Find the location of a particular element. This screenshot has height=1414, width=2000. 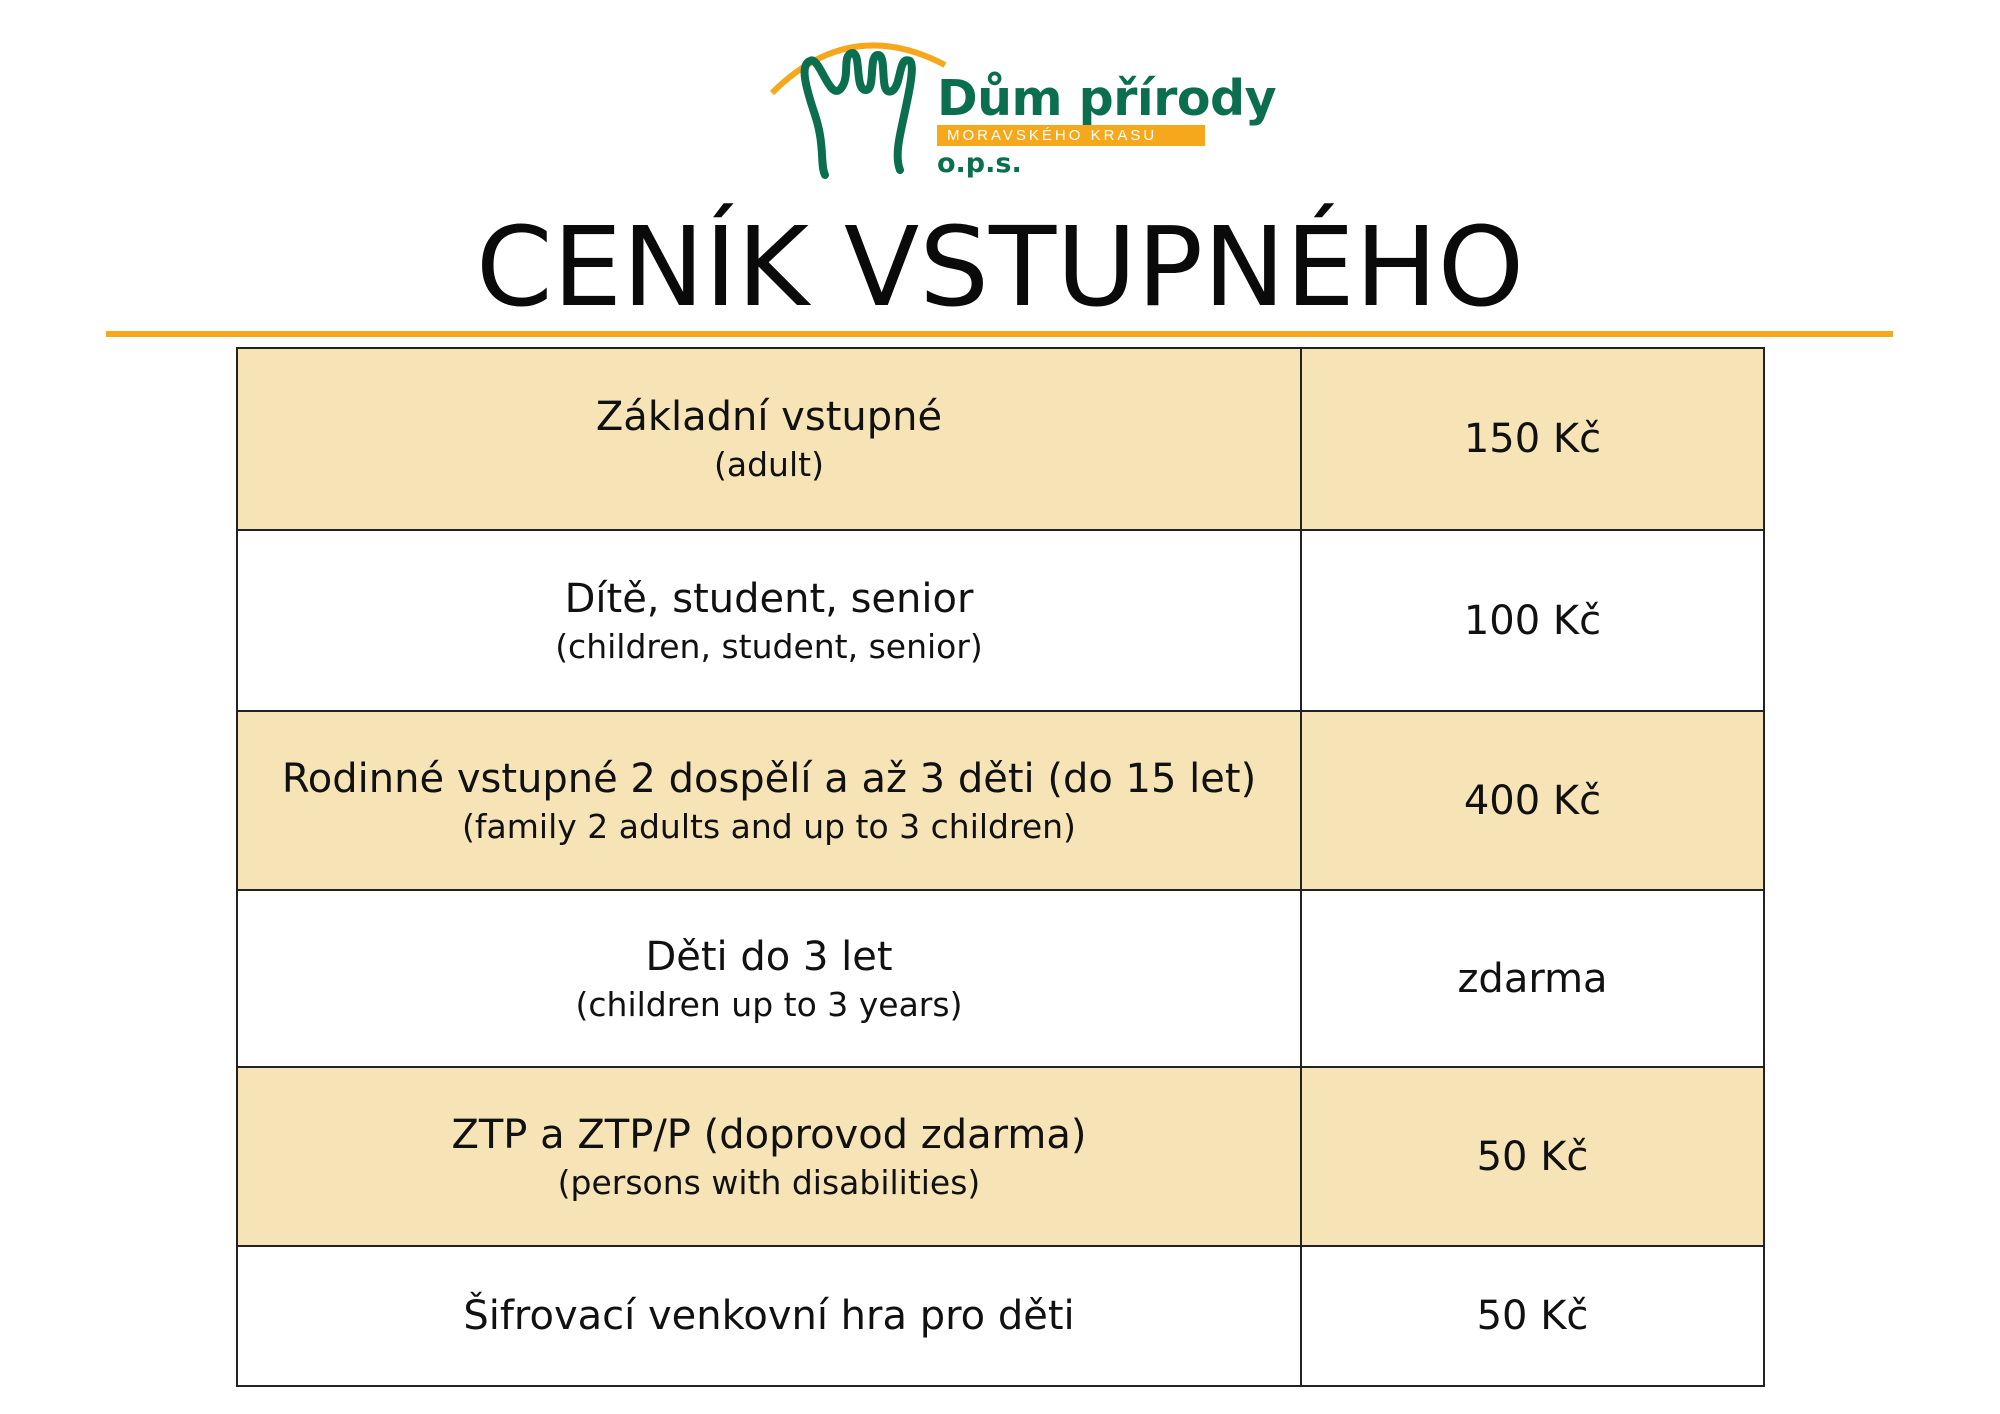

table-row: Šifrovací venkovní hra pro děti 50 Kč is located at coordinates (1000, 1316).